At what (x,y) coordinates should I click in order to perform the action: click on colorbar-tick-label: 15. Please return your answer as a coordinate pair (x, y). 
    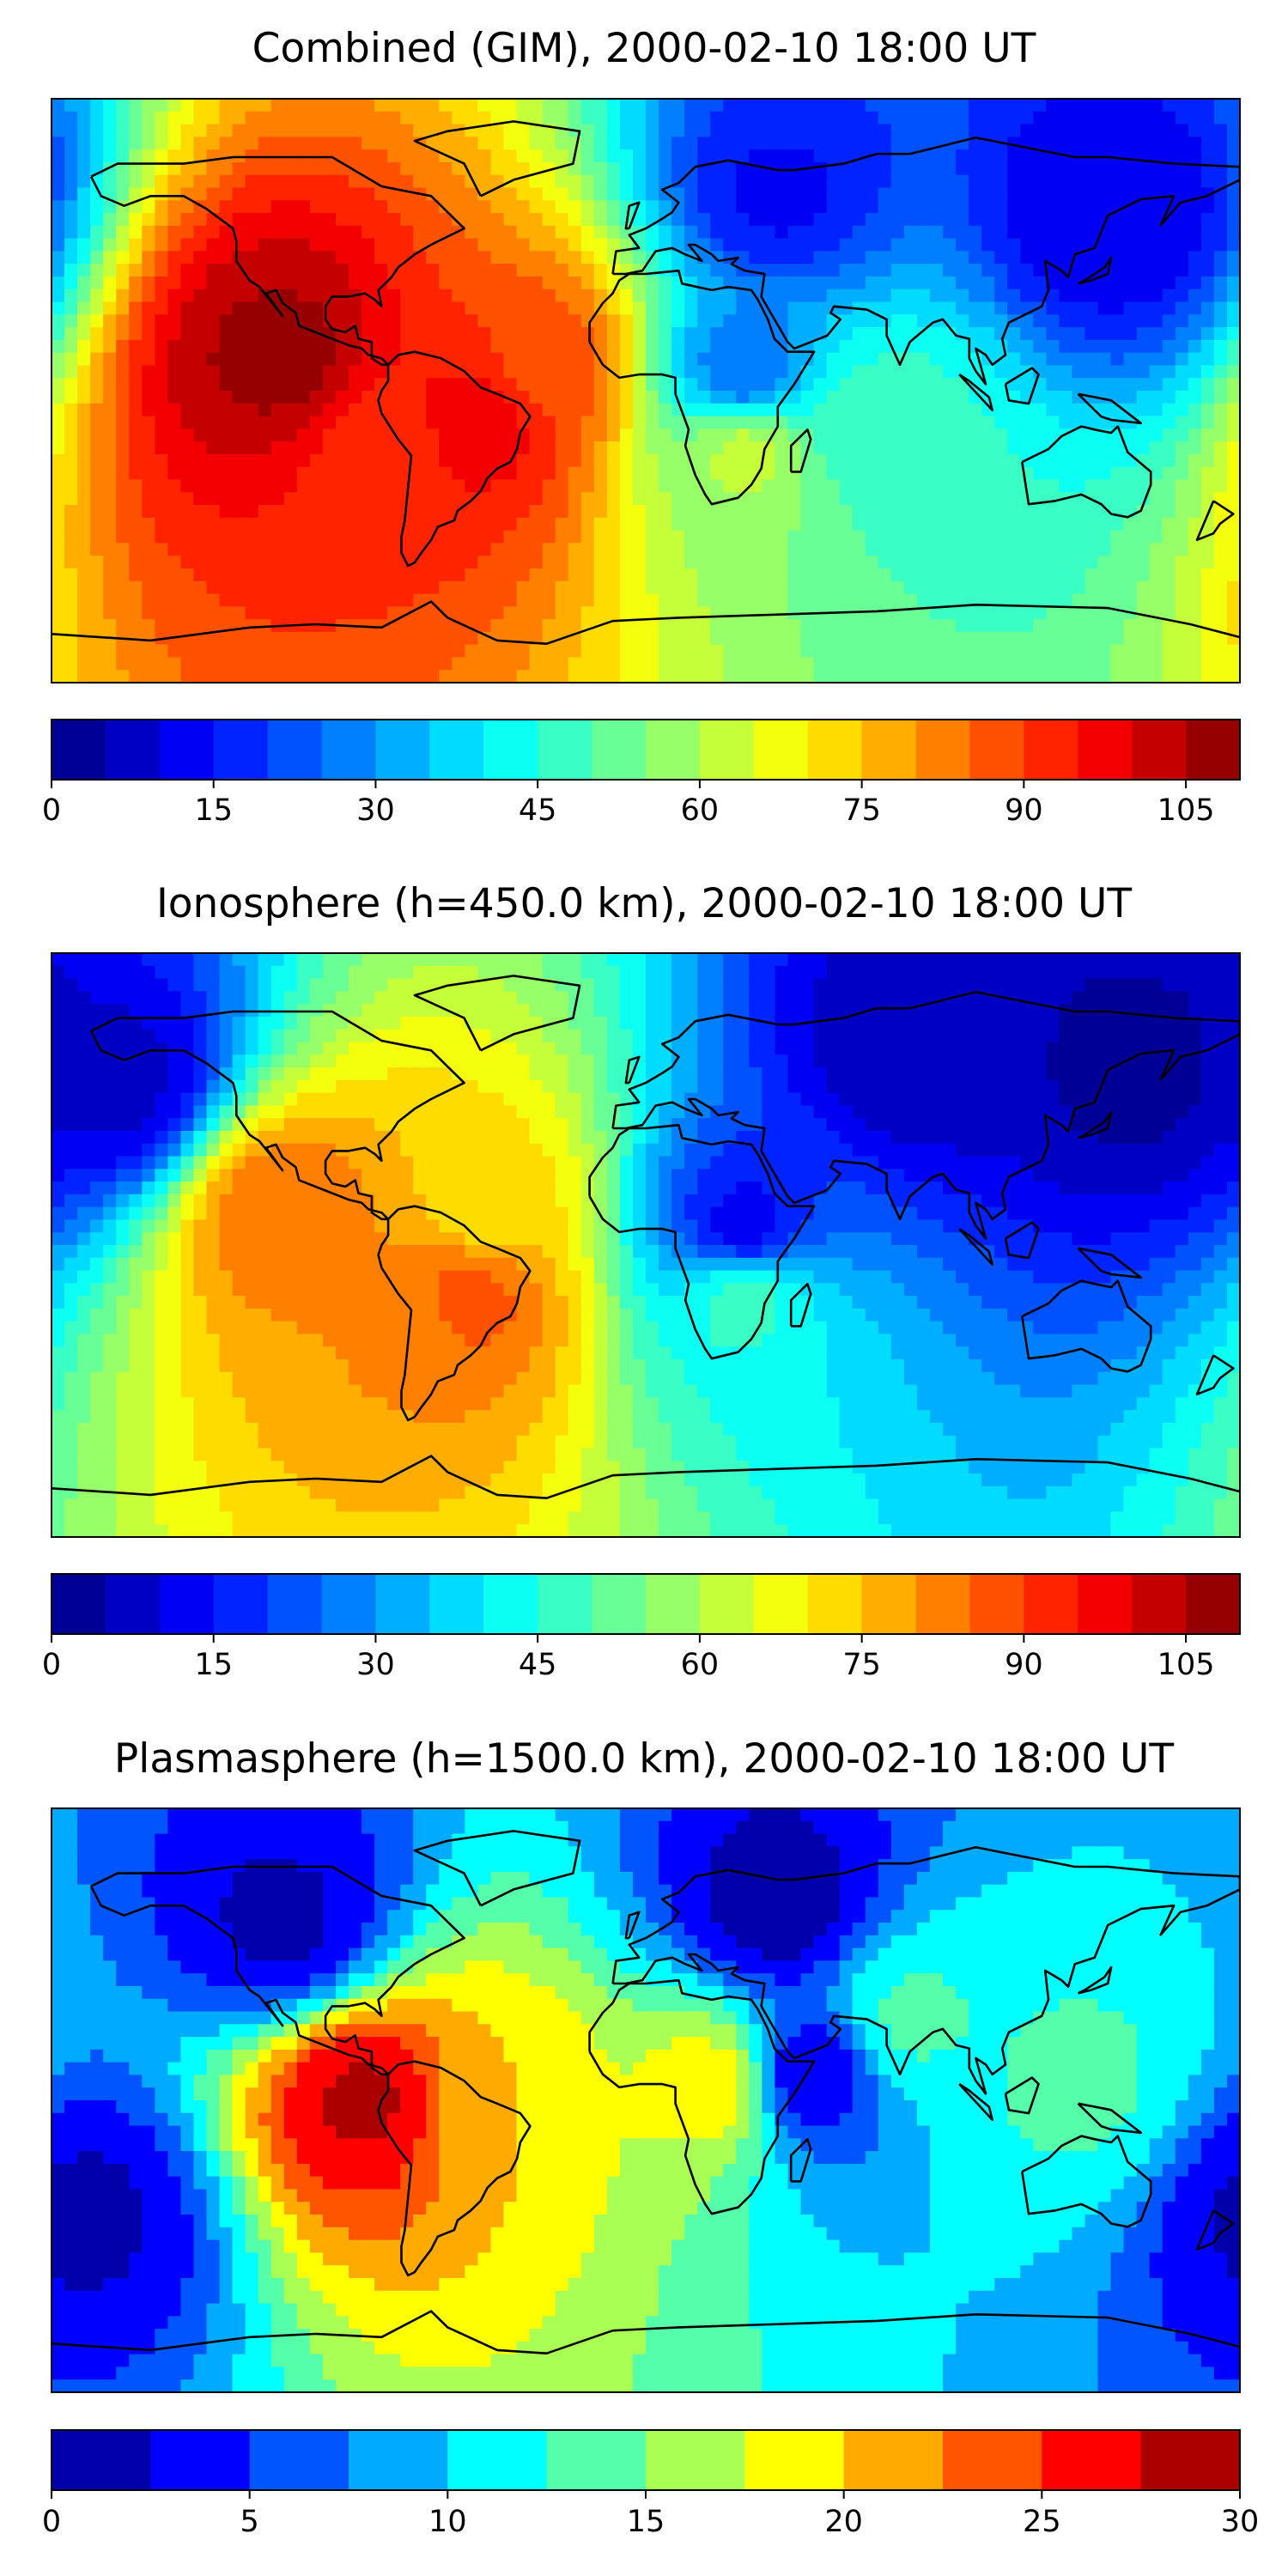
    Looking at the image, I should click on (213, 1665).